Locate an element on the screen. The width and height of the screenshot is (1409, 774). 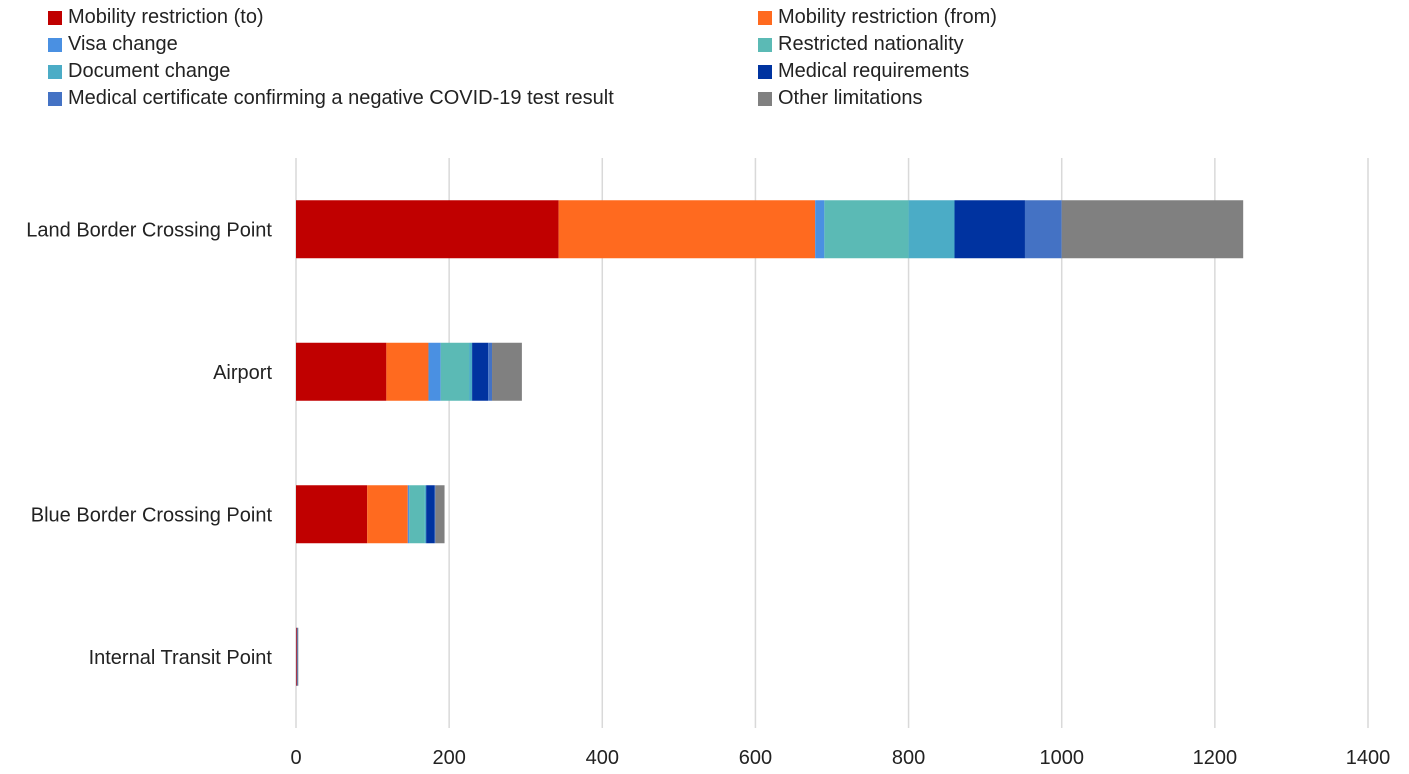
legend-item-visa-change: Visa change is located at coordinates (113, 44).